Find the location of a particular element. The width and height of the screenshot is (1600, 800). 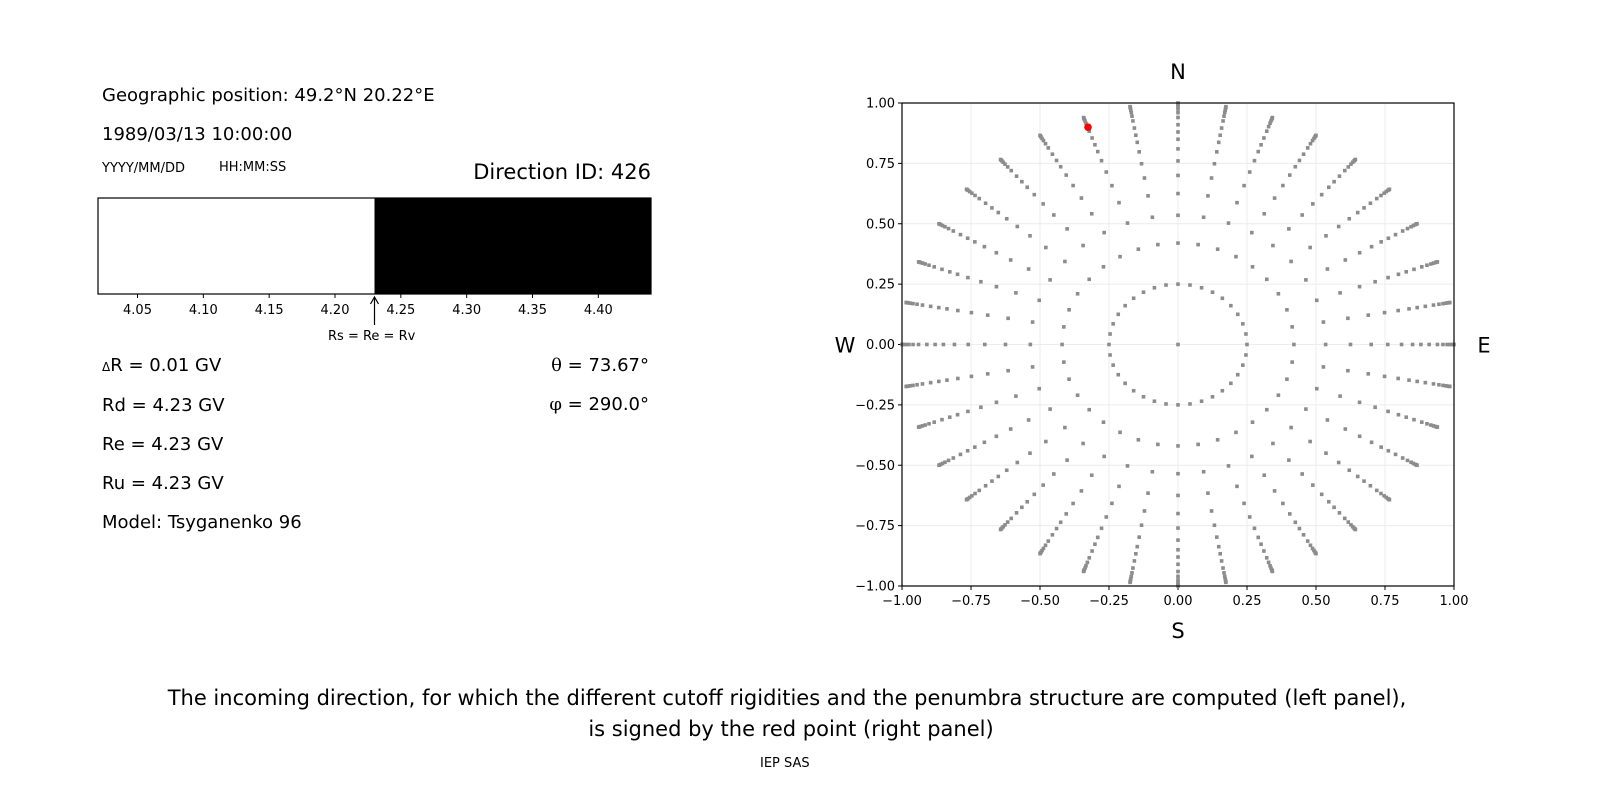

phi-value: φ = 290.0° is located at coordinates (599, 404).